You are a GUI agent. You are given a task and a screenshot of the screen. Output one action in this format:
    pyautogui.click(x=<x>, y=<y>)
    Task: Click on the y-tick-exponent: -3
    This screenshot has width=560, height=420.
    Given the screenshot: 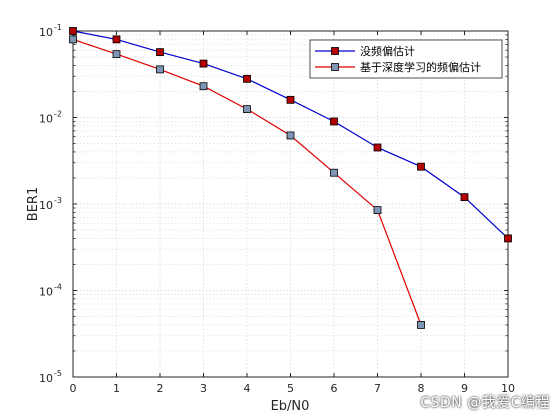 What is the action you would take?
    pyautogui.click(x=58, y=200)
    